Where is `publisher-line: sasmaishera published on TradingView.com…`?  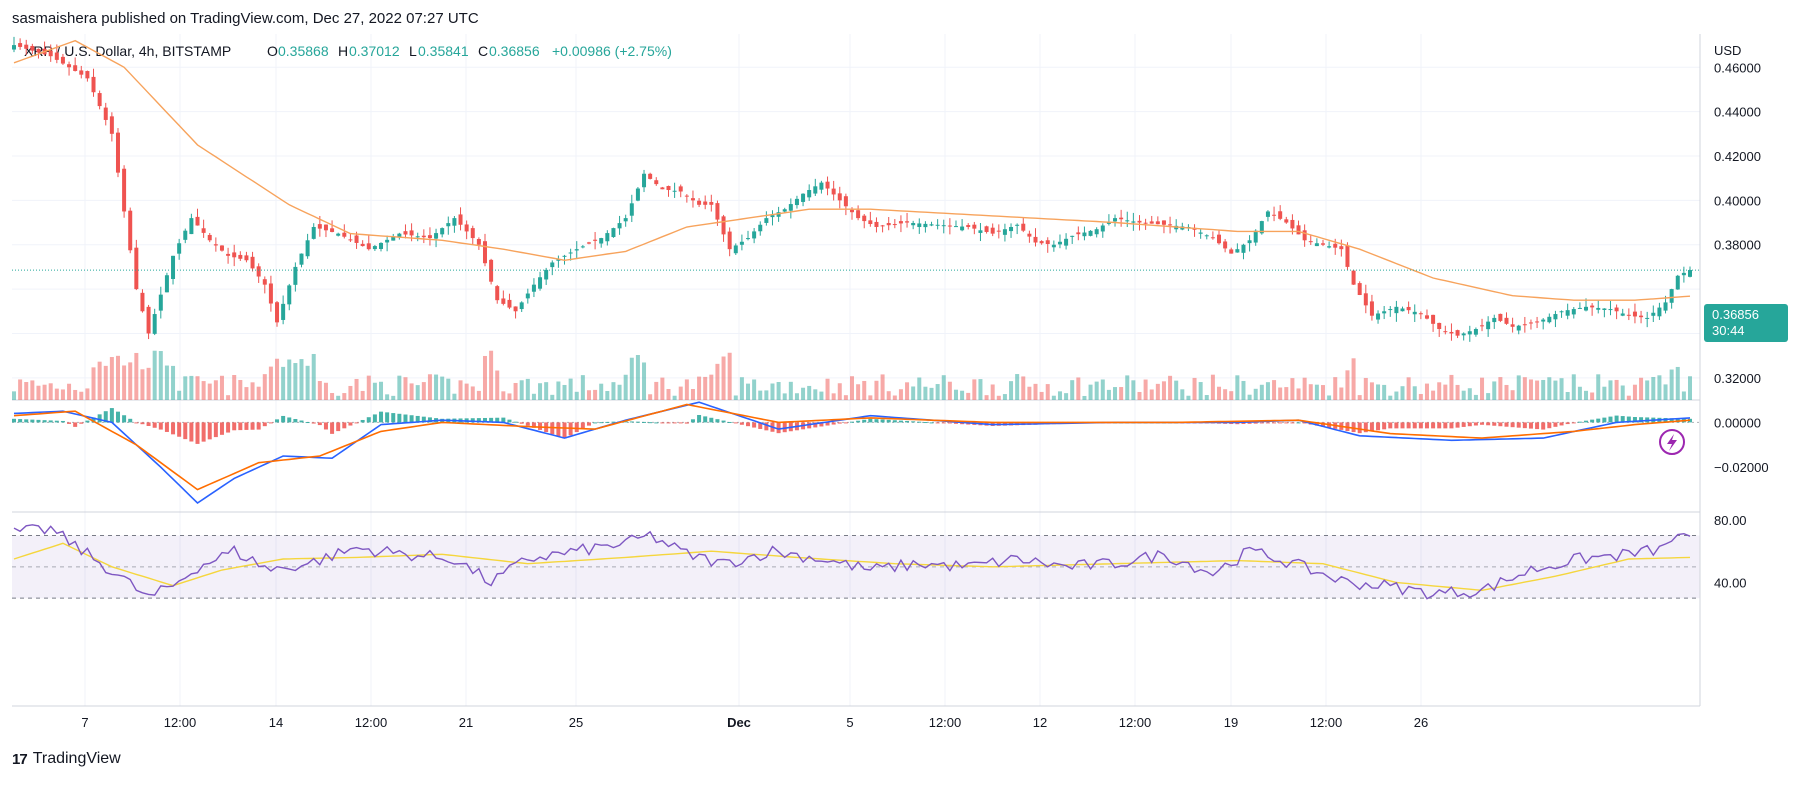
publisher-line: sasmaishera published on TradingView.com… is located at coordinates (245, 18).